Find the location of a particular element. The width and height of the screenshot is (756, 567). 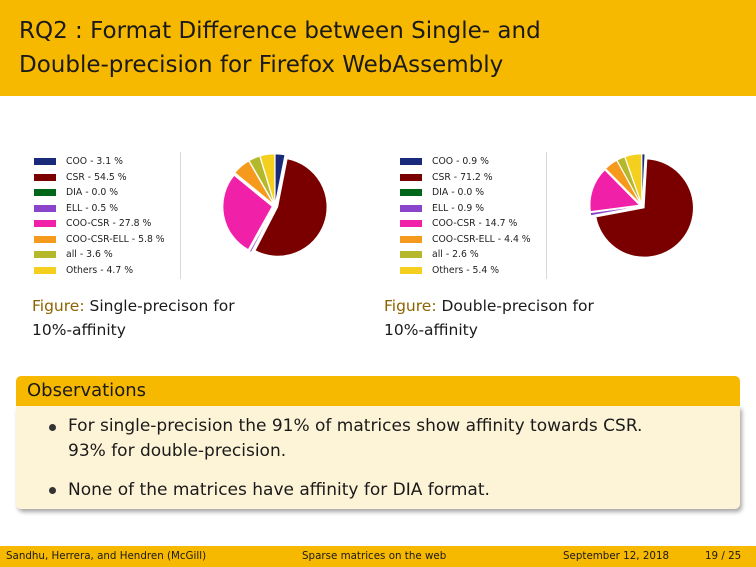

caption-single-prefix: Figure: is located at coordinates (58, 306).